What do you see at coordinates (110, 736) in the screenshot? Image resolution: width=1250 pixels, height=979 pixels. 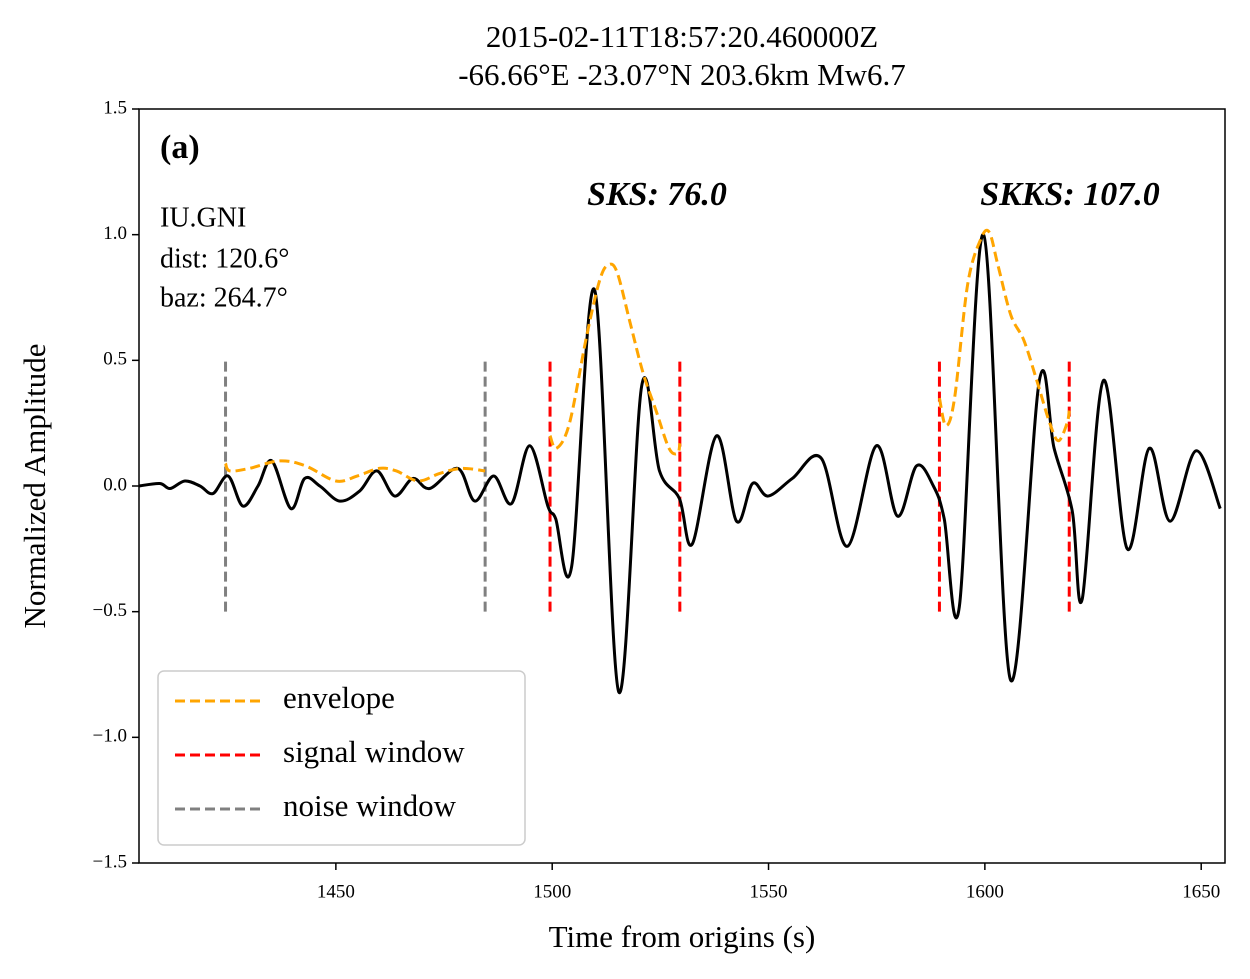 I see `y-tick-label: −1.0` at bounding box center [110, 736].